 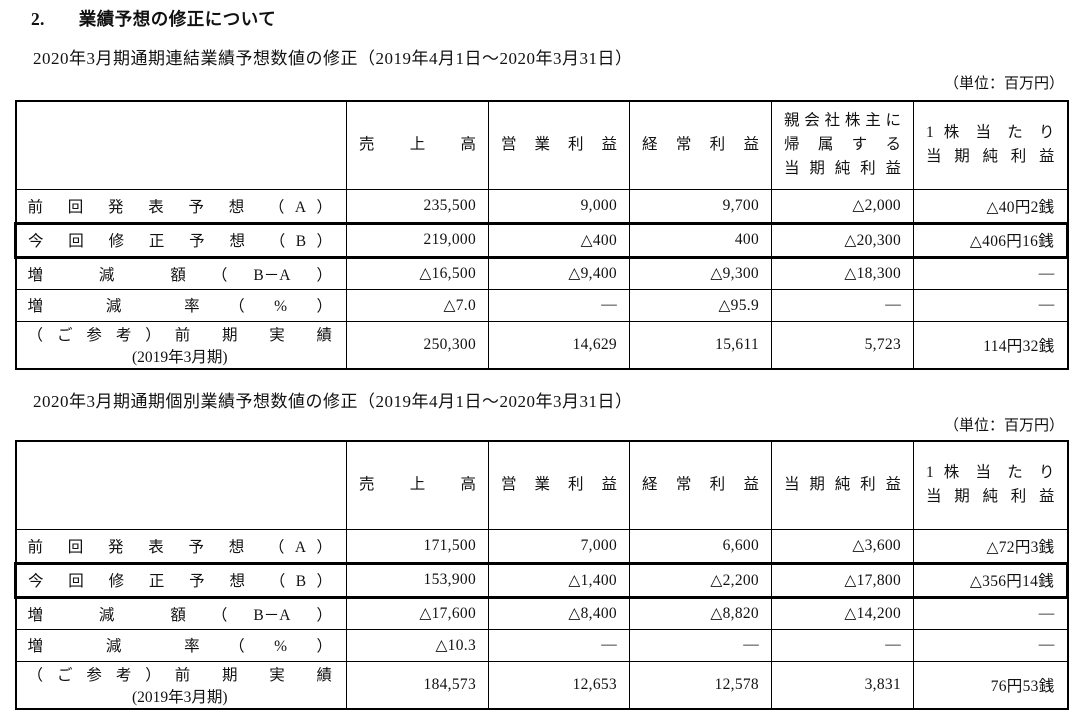 I want to click on section-title-text: 業績予想の修正について, so click(x=177, y=19).